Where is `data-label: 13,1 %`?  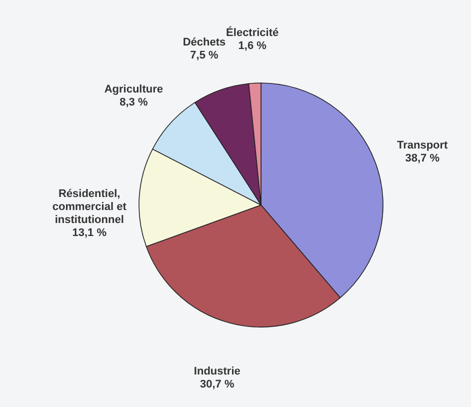
data-label: 13,1 % is located at coordinates (89, 232).